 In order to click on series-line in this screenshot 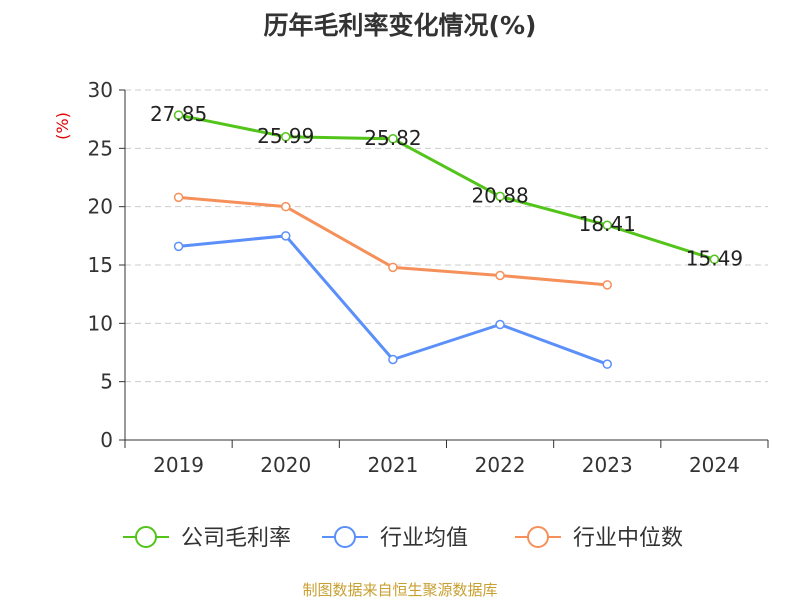, I will do `click(393, 300)`.